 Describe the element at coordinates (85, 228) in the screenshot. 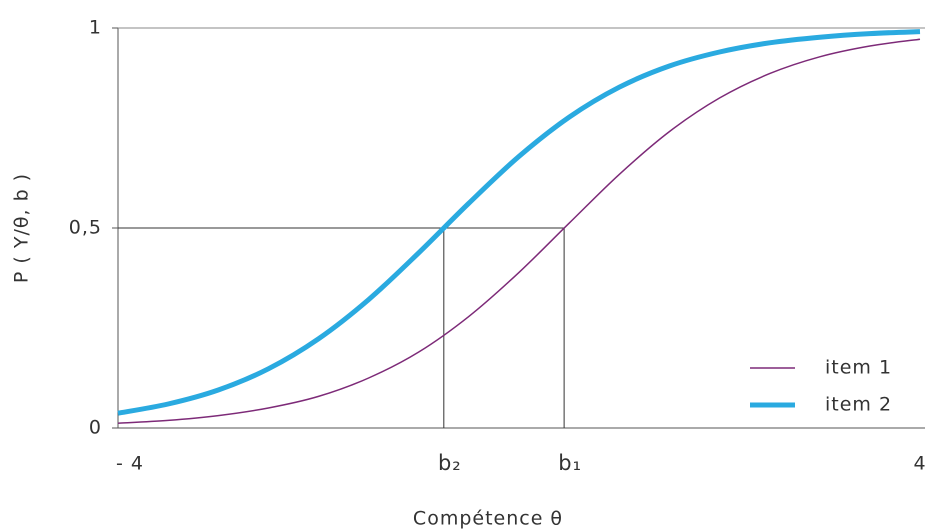

I see `y-tick-label: 0,5` at that location.